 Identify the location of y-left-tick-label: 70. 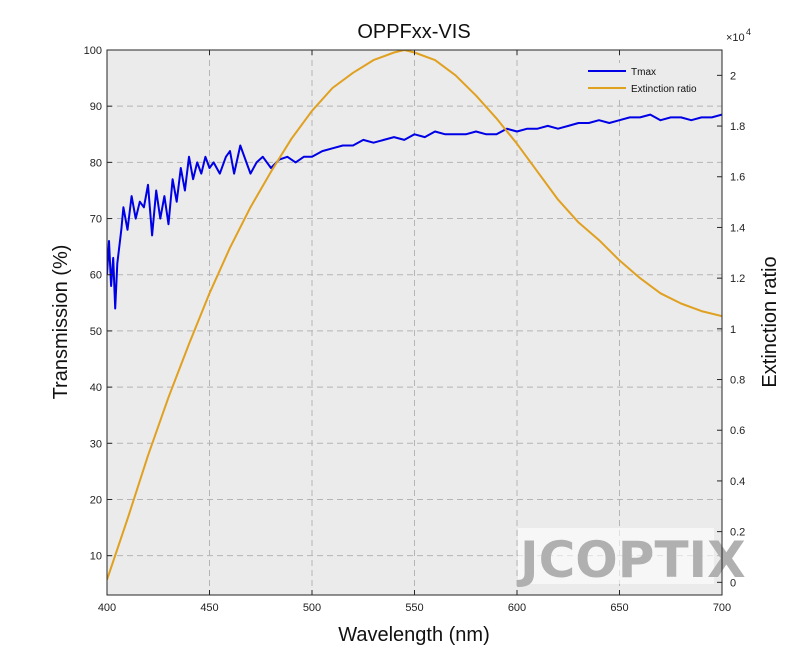
(96, 220).